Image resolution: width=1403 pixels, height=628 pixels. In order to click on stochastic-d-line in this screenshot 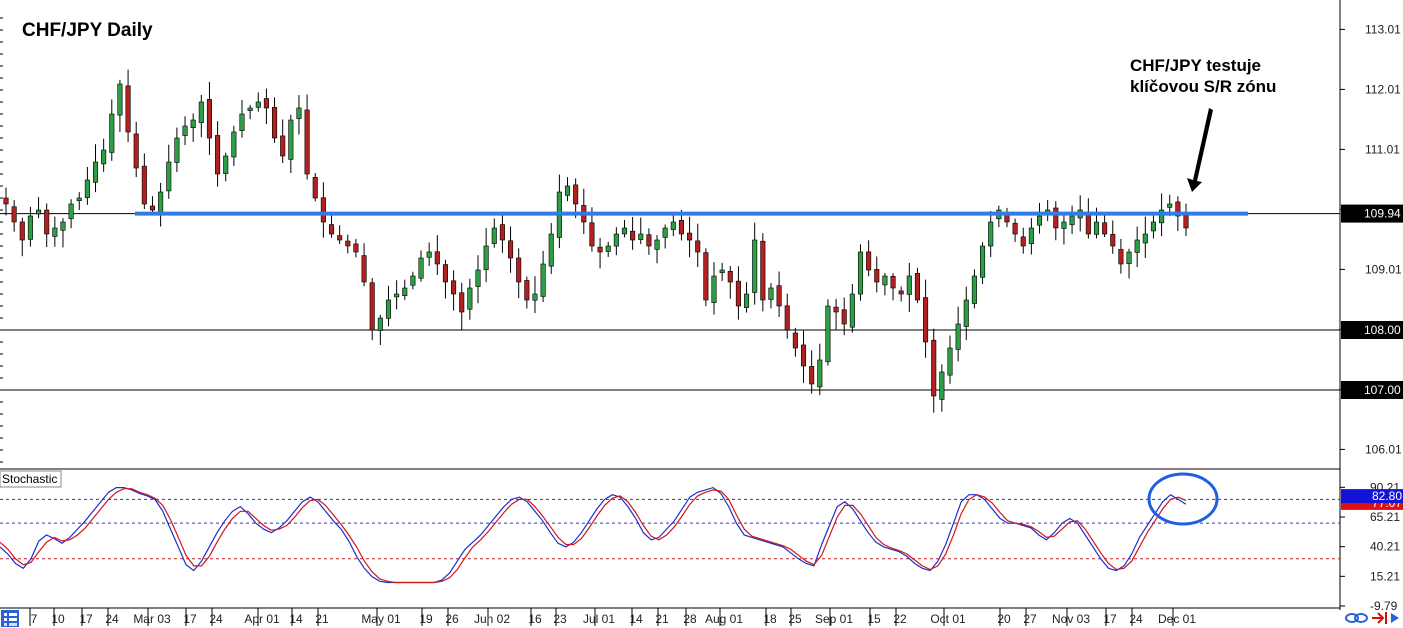, I will do `click(593, 536)`.